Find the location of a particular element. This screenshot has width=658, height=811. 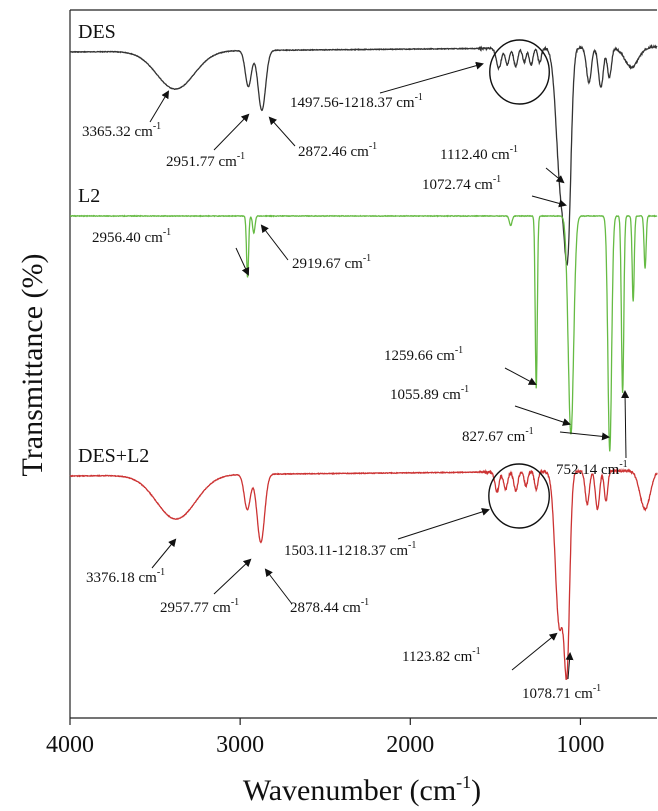

peak-annotation: 1497.56-1218.37 cm-1 is located at coordinates (387, 86).